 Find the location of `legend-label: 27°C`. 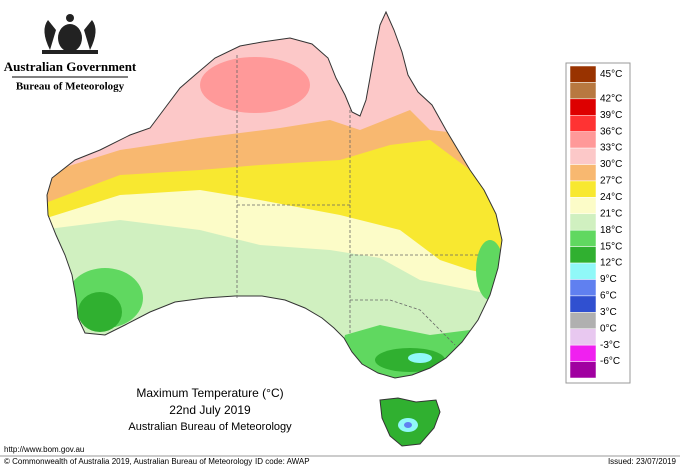

legend-label: 27°C is located at coordinates (611, 181).